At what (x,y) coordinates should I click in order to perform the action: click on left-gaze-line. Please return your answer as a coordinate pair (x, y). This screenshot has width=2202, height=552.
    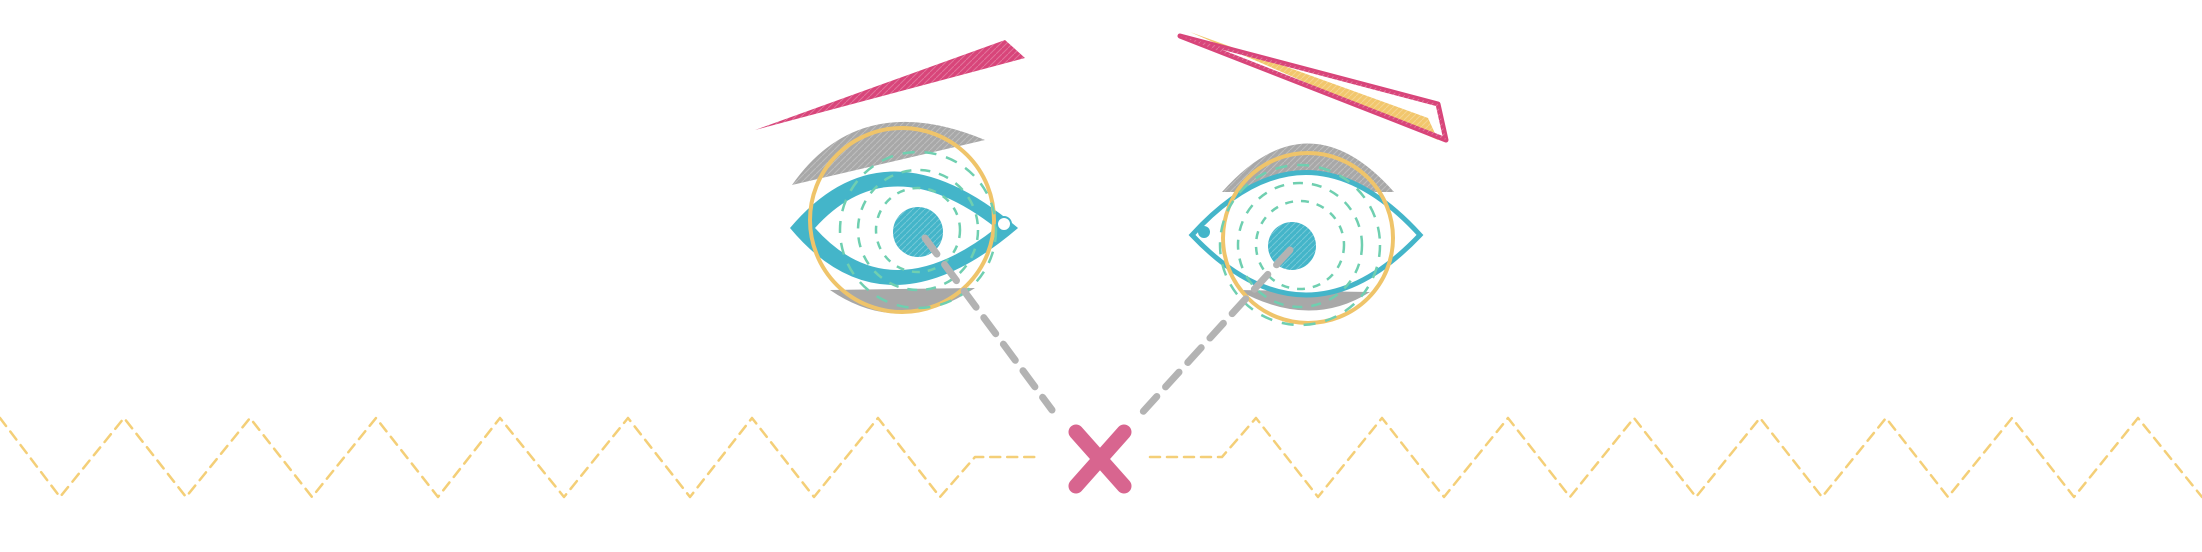
    Looking at the image, I should click on (988, 324).